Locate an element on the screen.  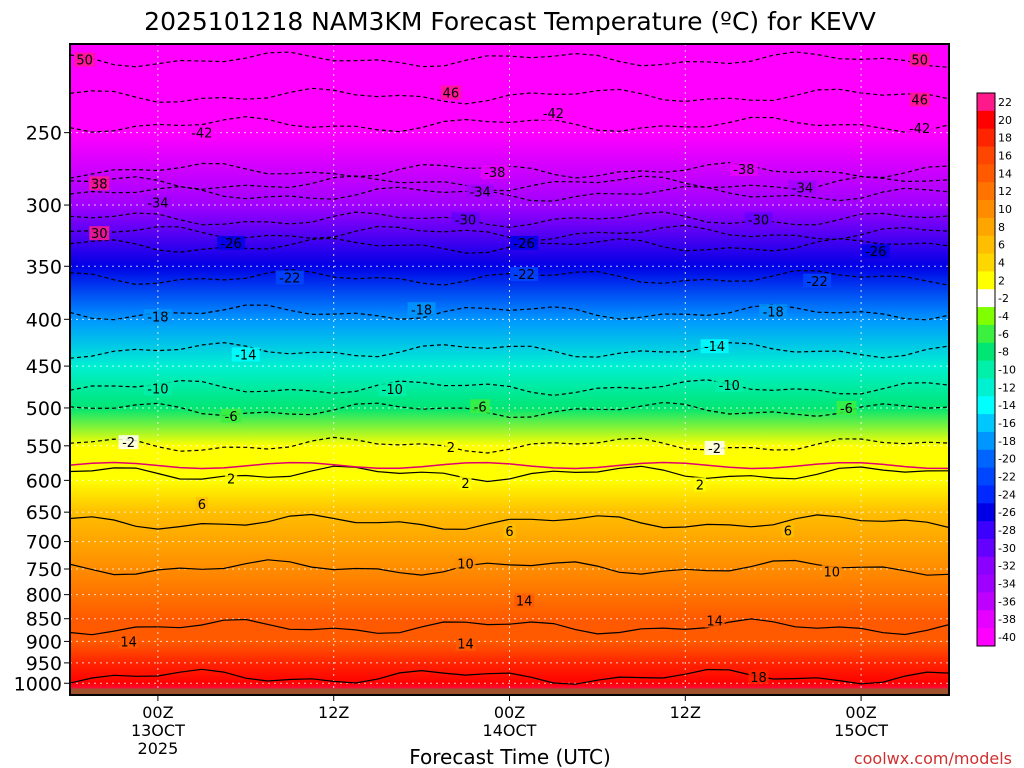
svg-text: 10 is located at coordinates (832, 573).